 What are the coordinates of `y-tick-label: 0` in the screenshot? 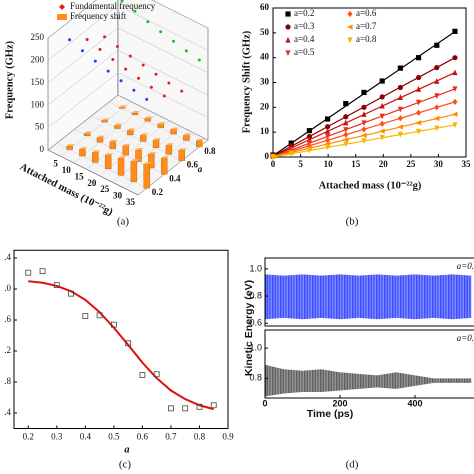 It's located at (267, 156).